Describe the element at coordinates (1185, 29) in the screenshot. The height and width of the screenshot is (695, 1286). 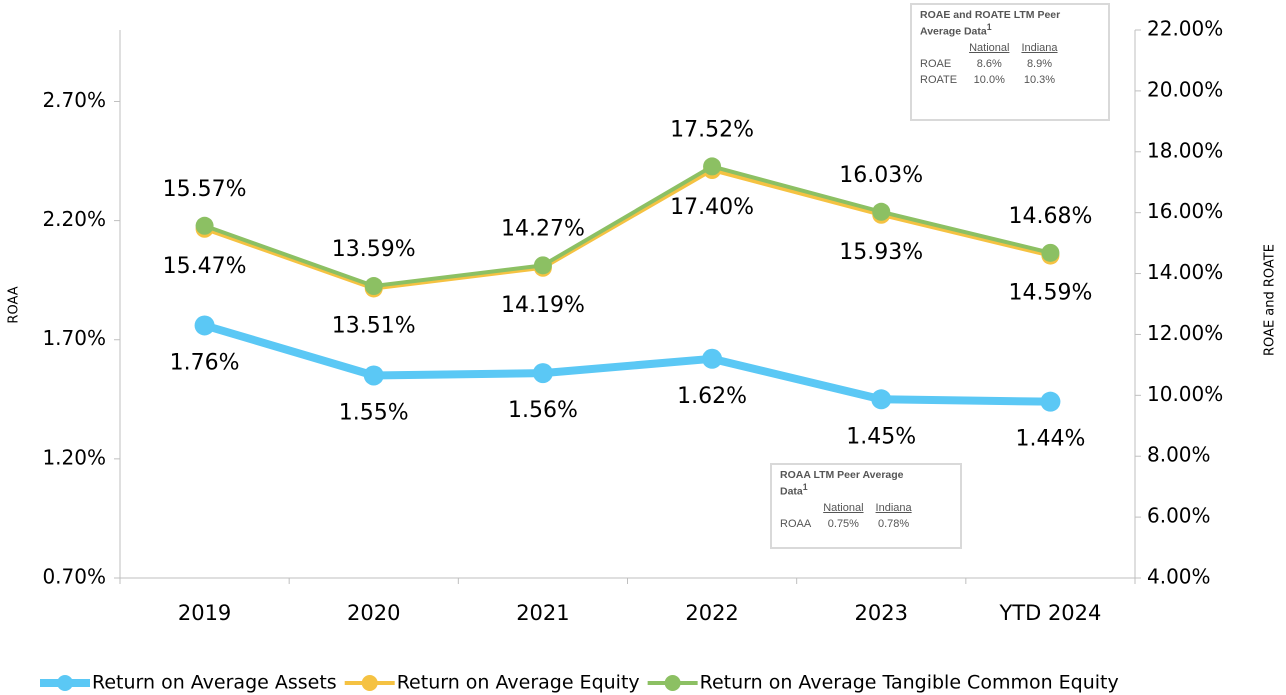
I see `y2-tick-label: 22.00%` at that location.